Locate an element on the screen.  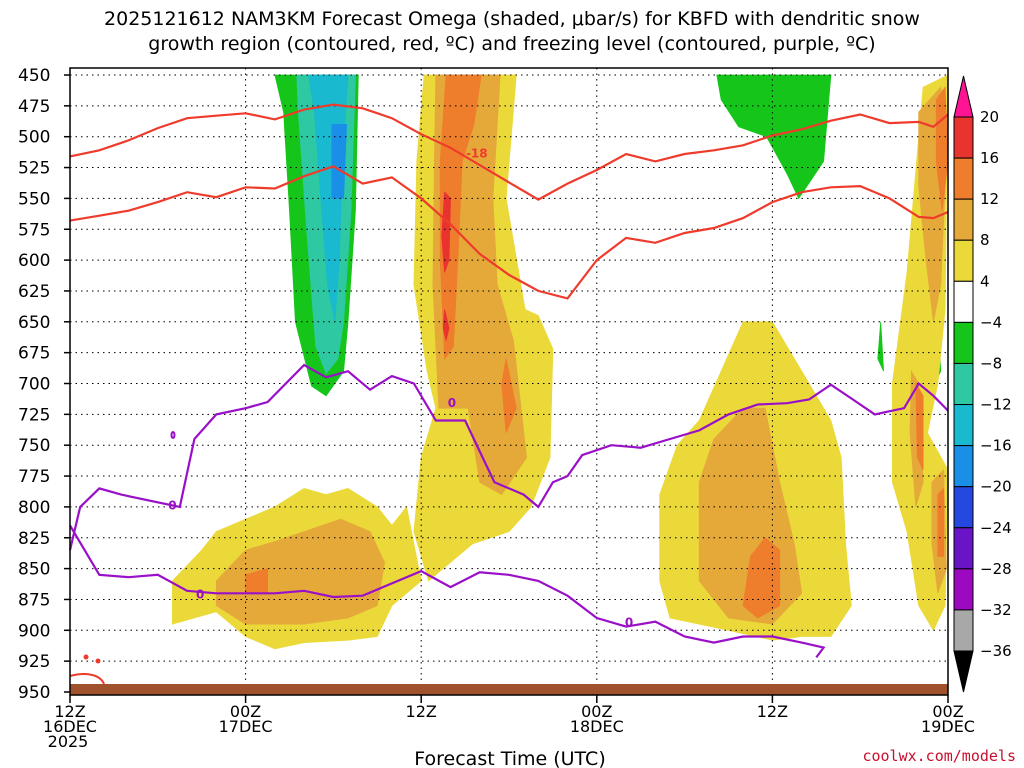
x-tick-label: 17DEC is located at coordinates (246, 726).